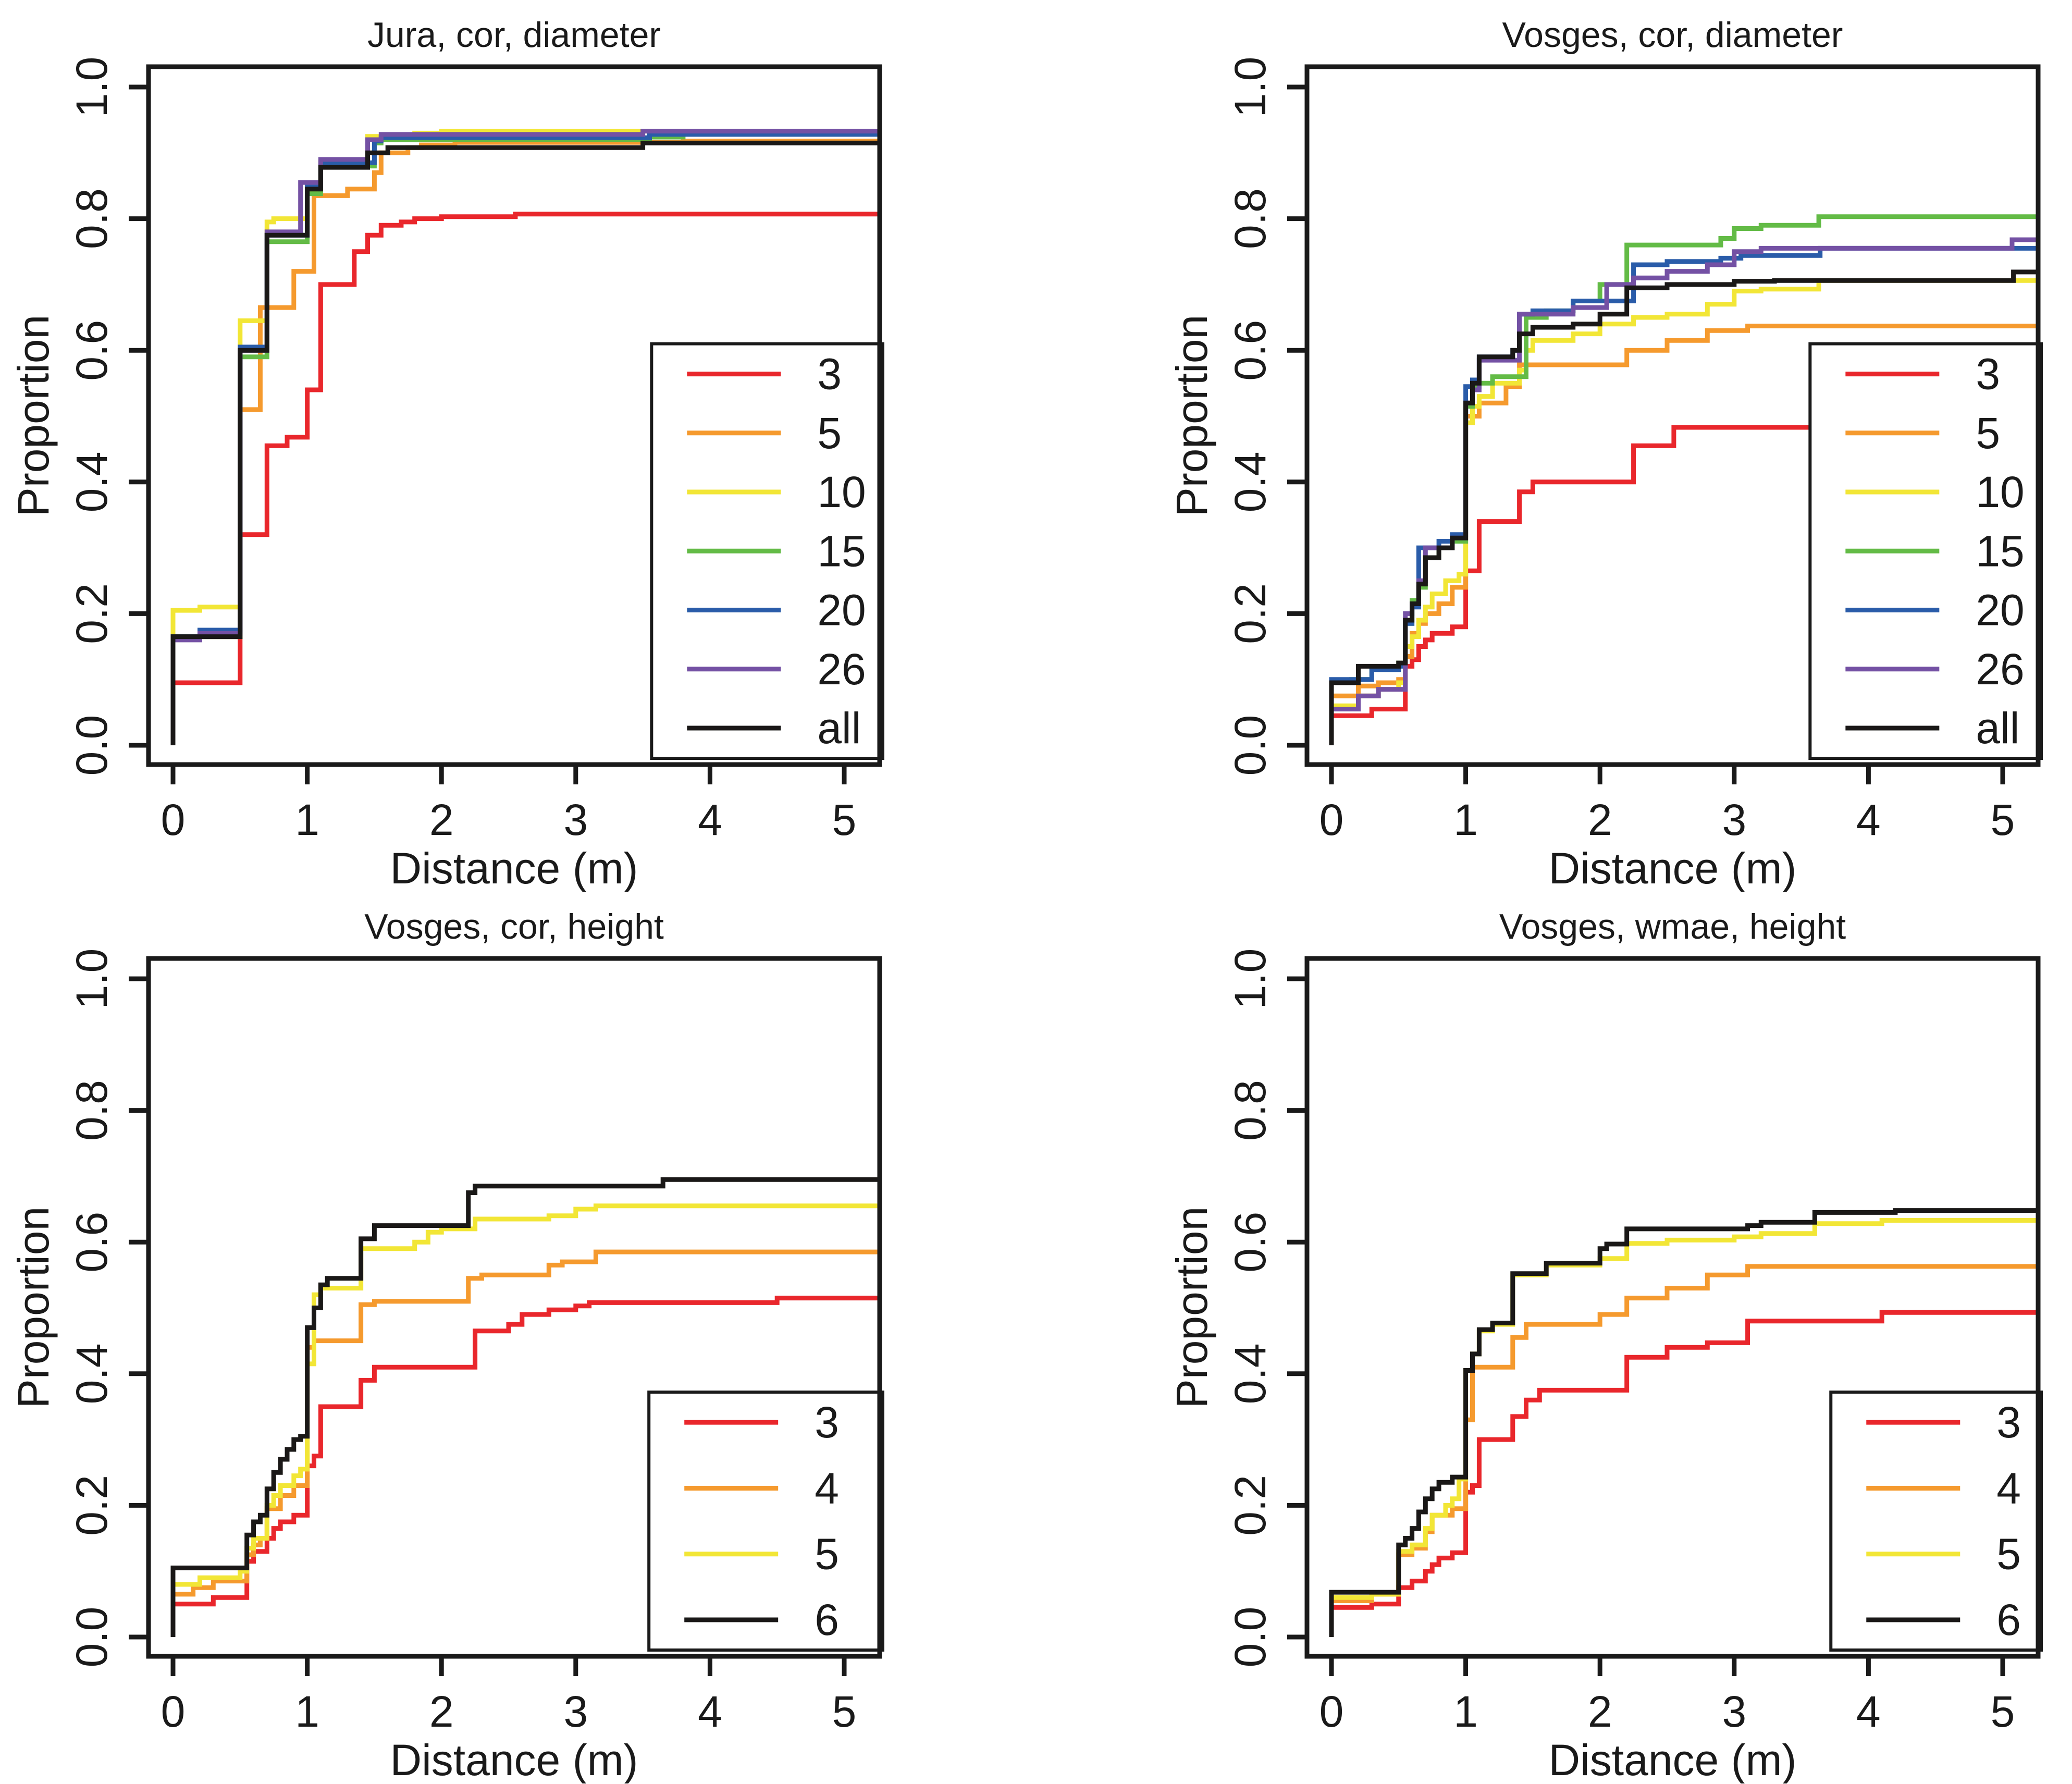  What do you see at coordinates (514, 35) in the screenshot?
I see `panel-title: Jura, cor, diameter` at bounding box center [514, 35].